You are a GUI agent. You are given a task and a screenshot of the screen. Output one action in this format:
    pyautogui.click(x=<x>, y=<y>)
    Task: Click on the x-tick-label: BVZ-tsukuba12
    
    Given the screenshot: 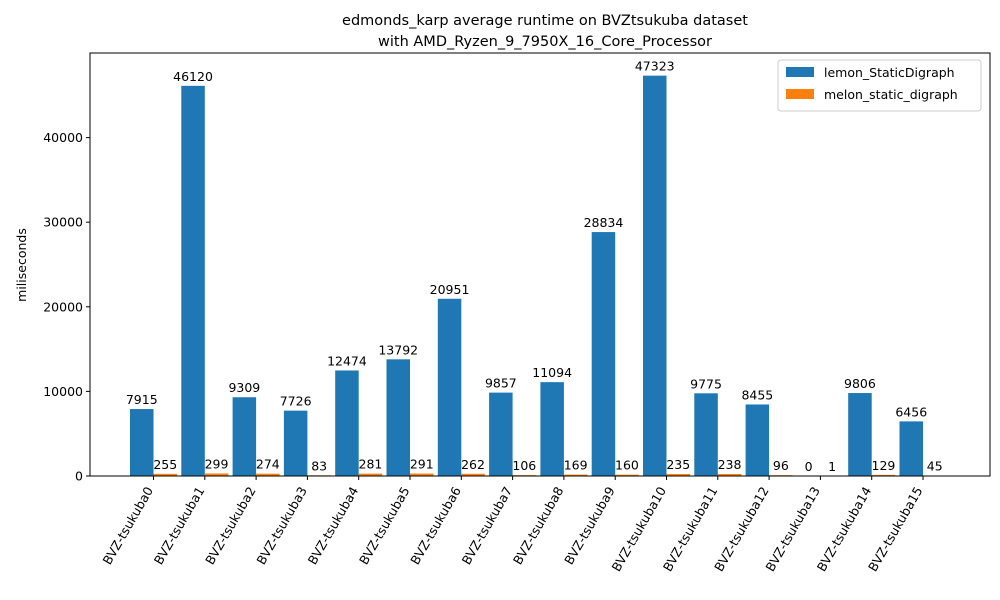 What is the action you would take?
    pyautogui.click(x=741, y=529)
    